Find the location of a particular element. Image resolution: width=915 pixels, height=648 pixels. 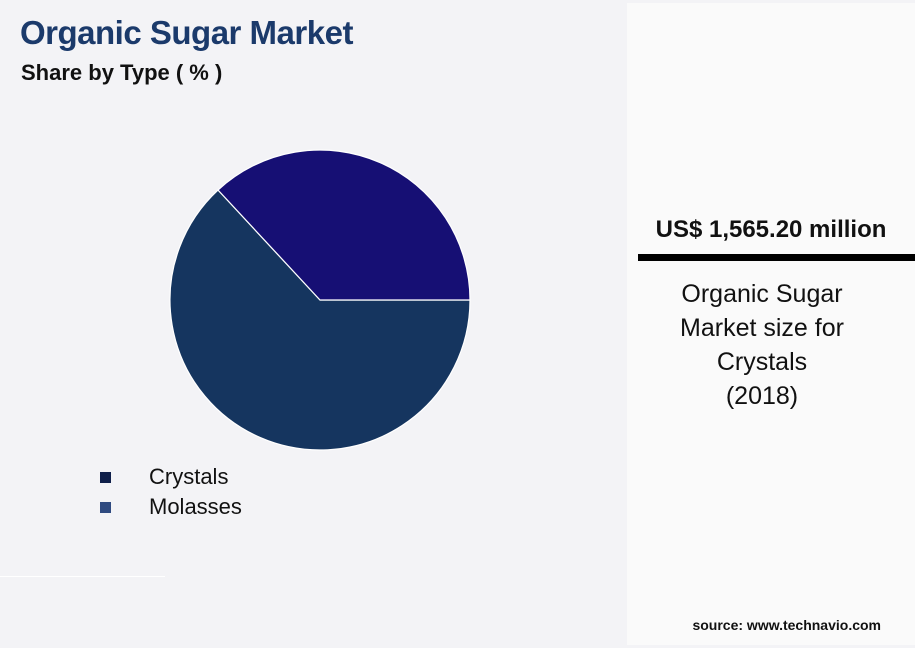

legend-label: Molasses is located at coordinates (195, 506).